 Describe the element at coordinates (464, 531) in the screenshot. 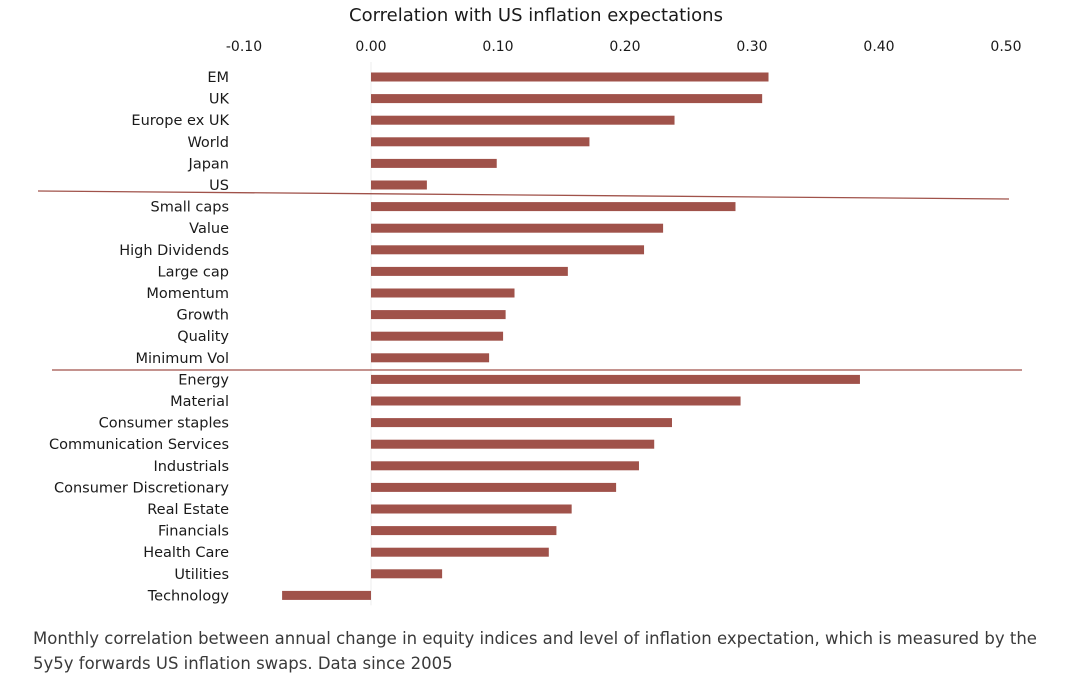

I see `bar-financials` at that location.